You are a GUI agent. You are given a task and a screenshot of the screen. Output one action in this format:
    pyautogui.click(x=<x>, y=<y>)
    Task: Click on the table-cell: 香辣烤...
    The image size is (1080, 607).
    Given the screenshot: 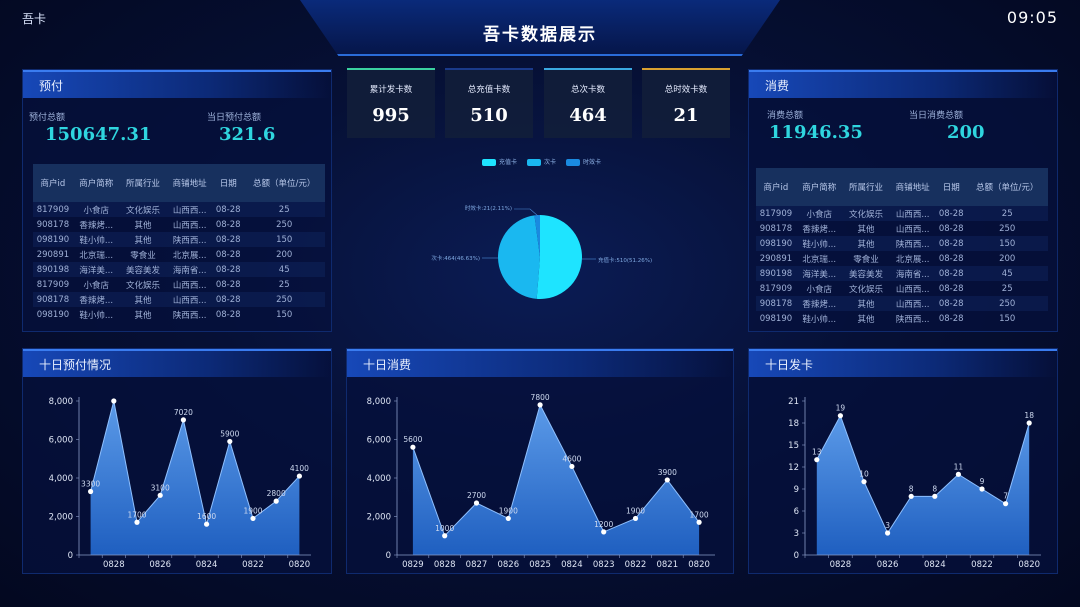 What is the action you would take?
    pyautogui.click(x=819, y=229)
    